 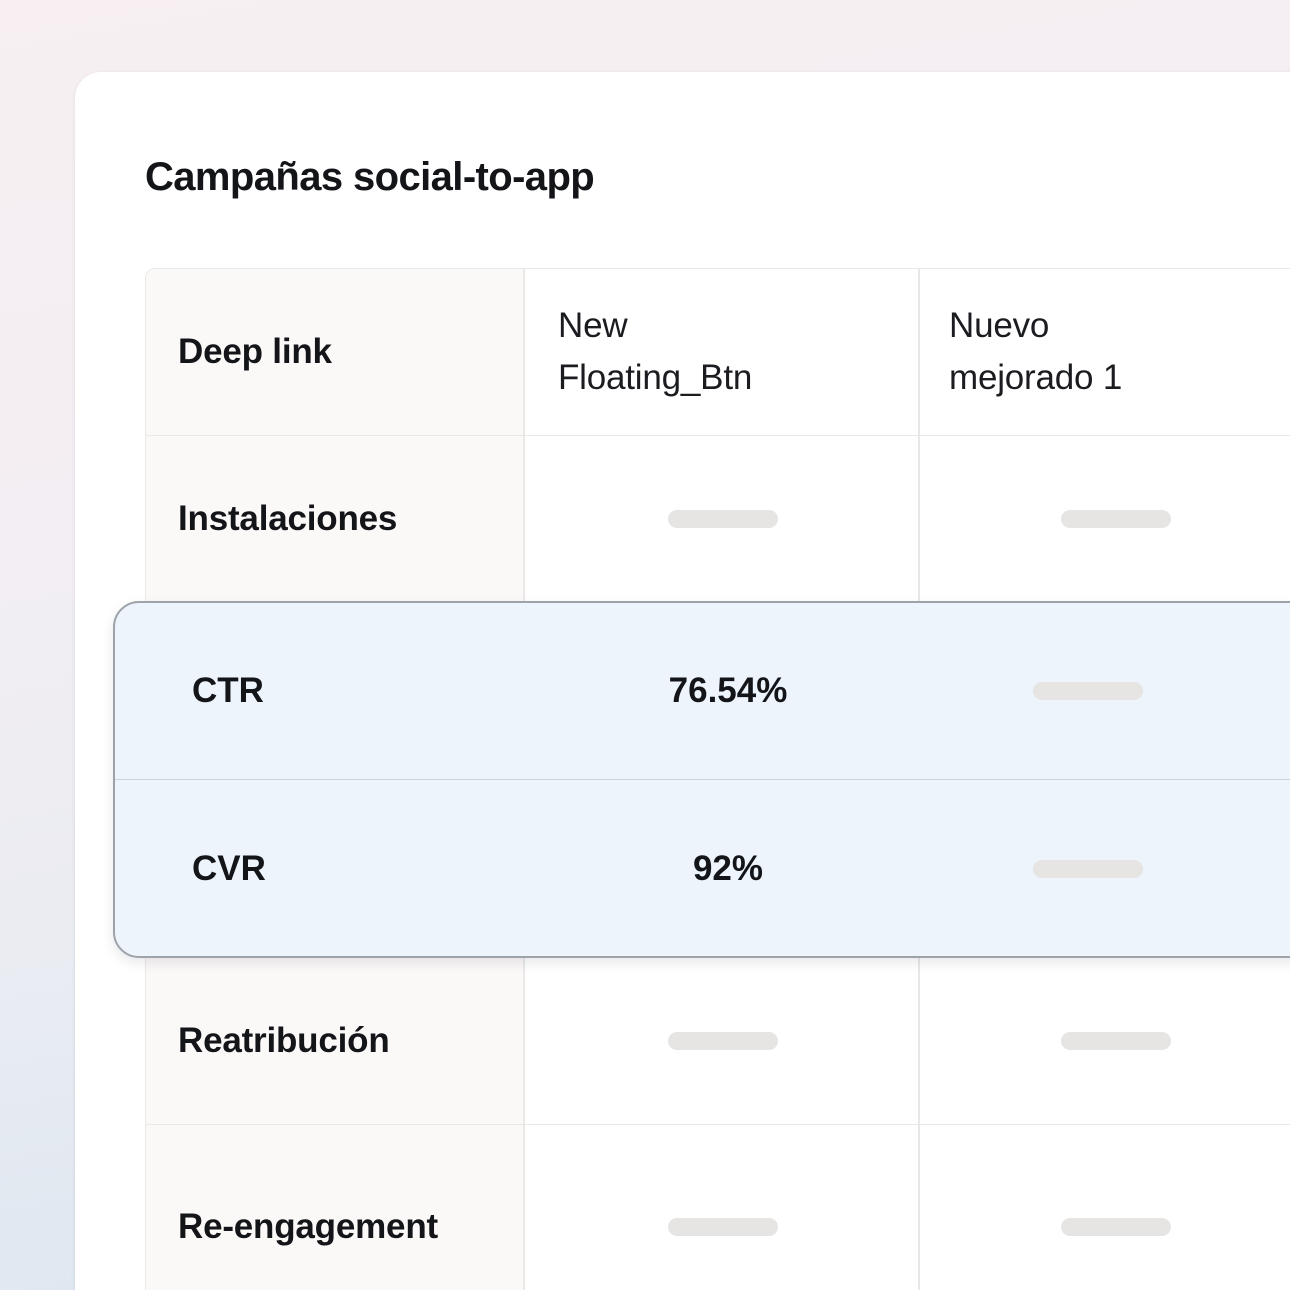 What do you see at coordinates (255, 351) in the screenshot?
I see `corner-header-deep-link: Deep link` at bounding box center [255, 351].